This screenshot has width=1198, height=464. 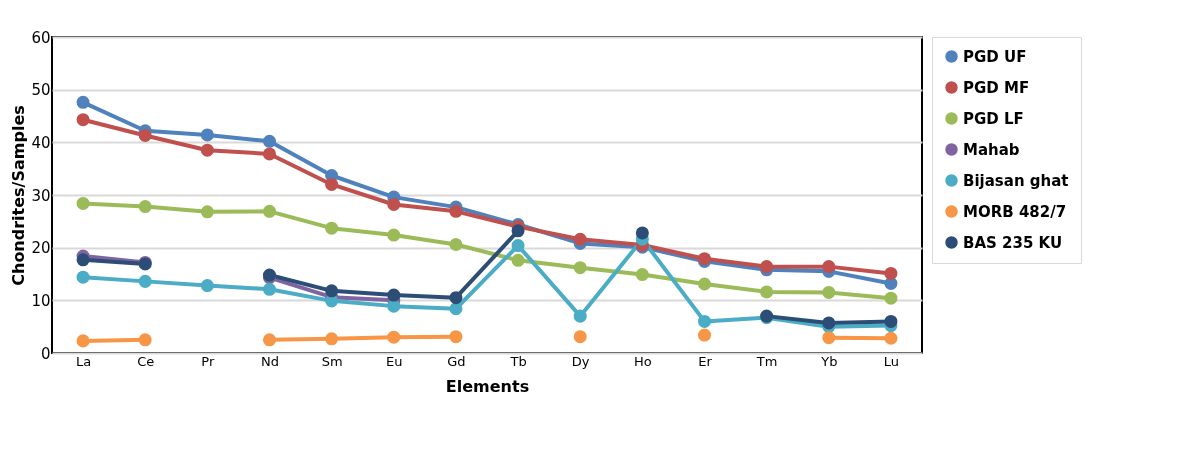 I want to click on y-tick-label: 50, so click(x=41, y=90).